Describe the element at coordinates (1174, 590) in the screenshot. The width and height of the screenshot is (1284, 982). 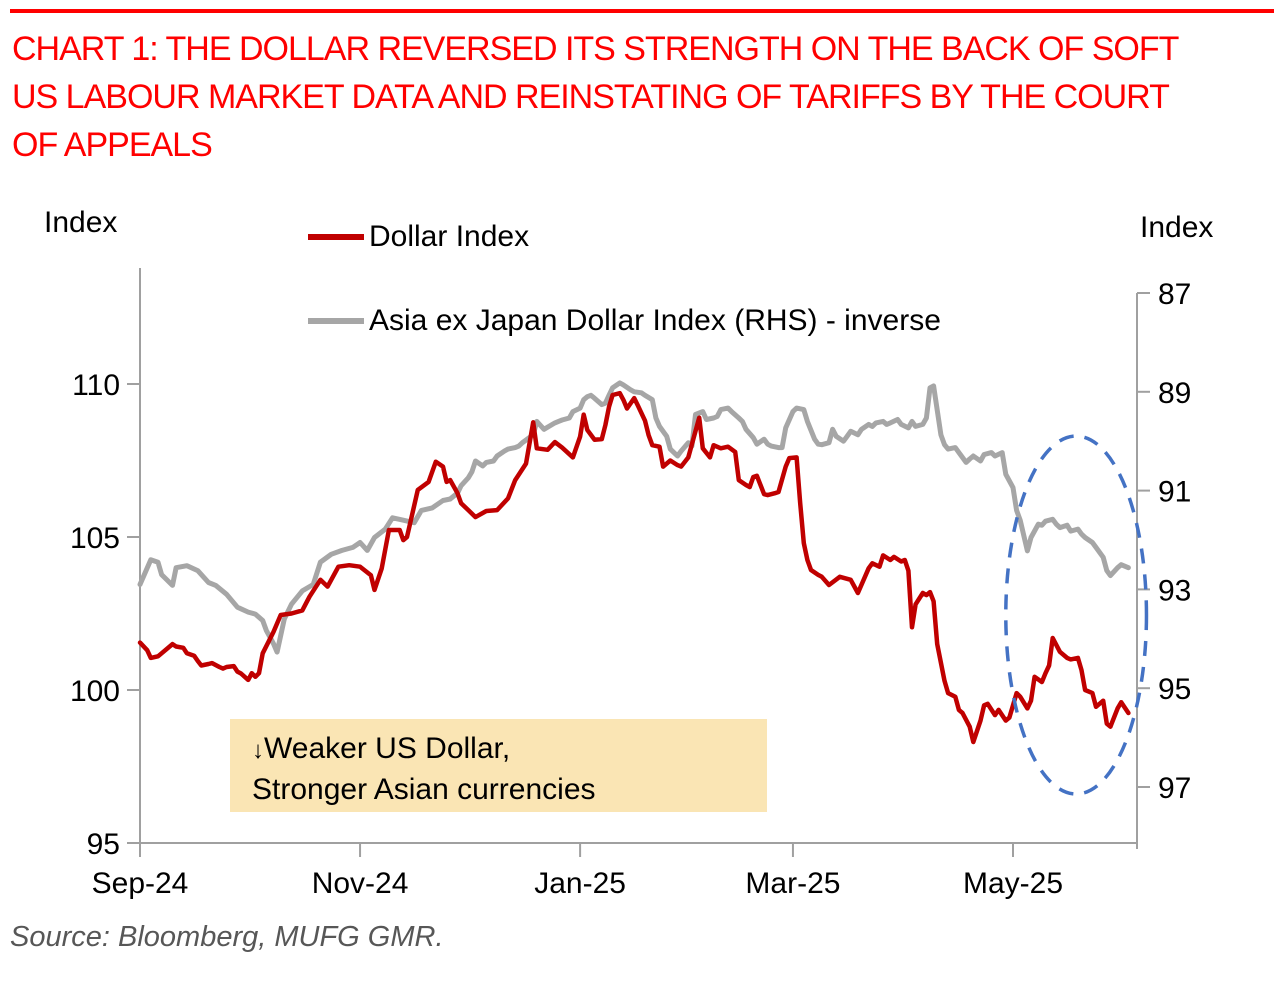
I see `right-axis-tick-label: 93` at that location.